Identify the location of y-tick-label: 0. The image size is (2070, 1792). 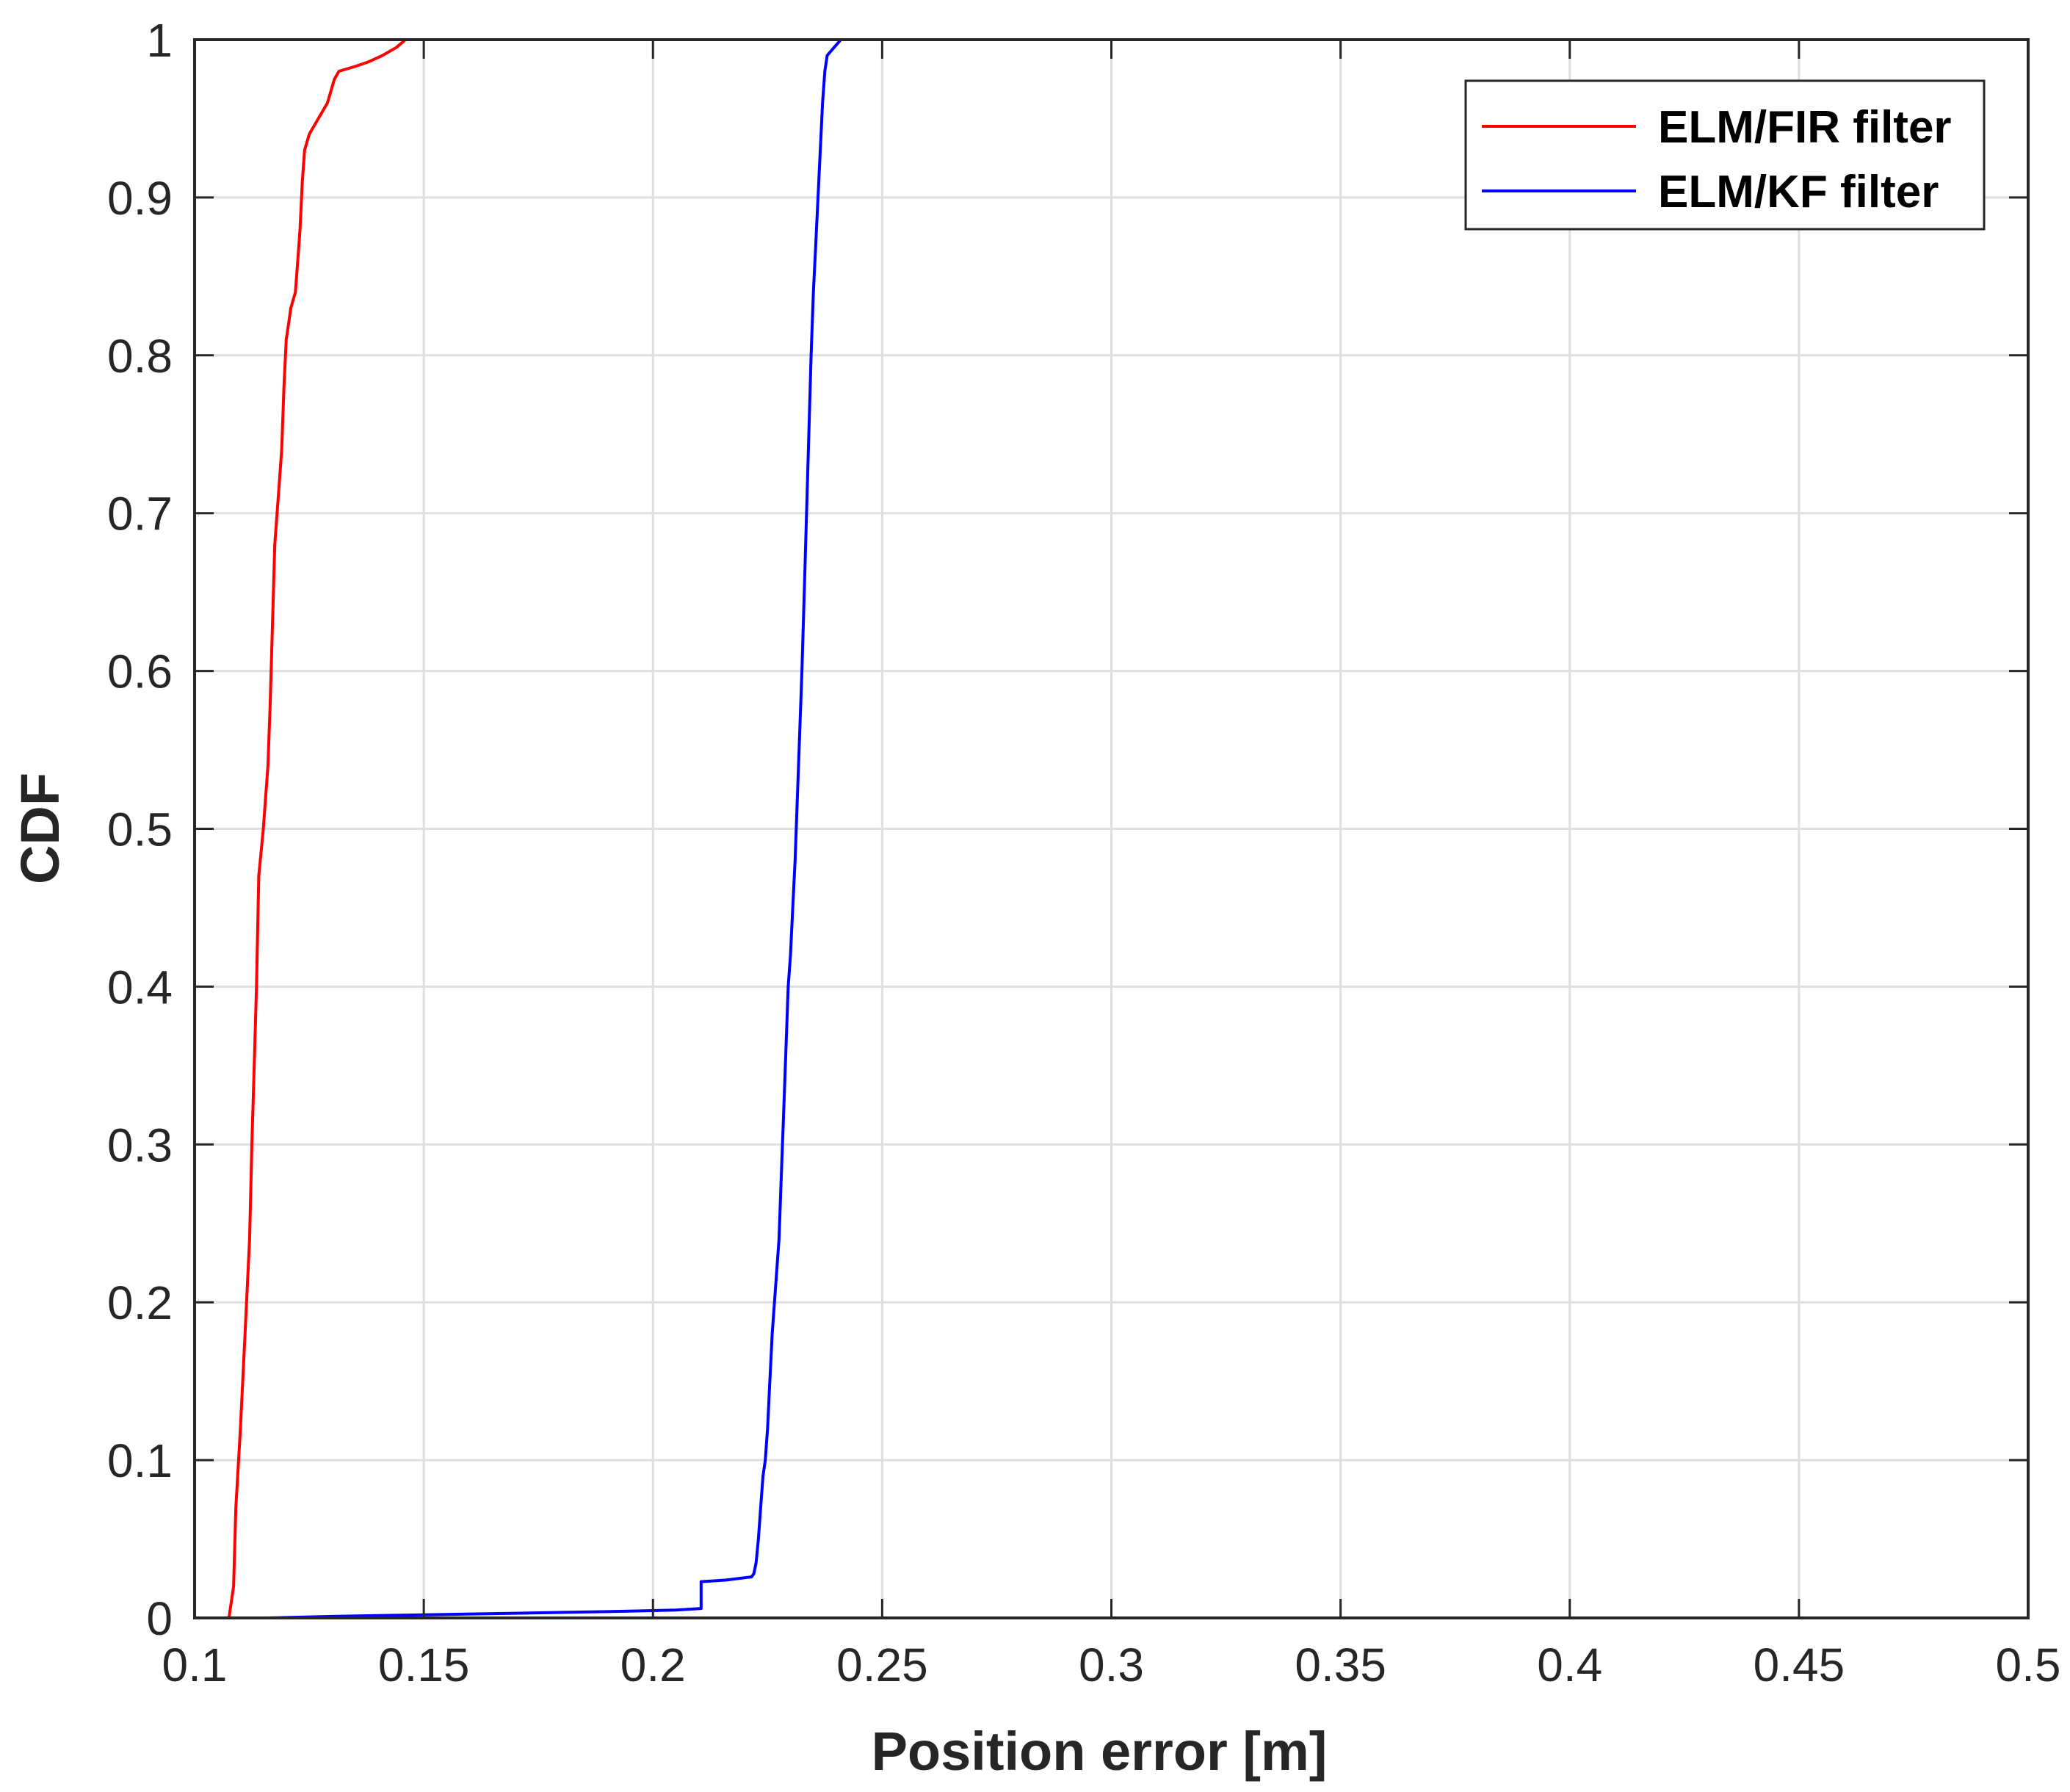
(159, 1618).